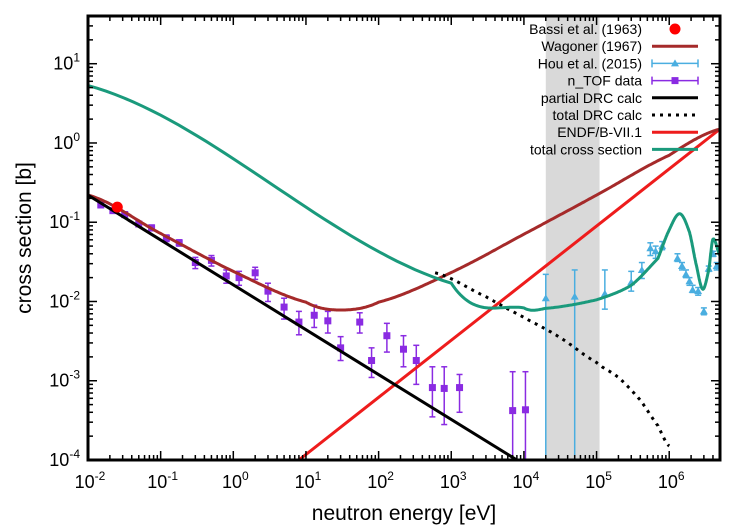 Image resolution: width=732 pixels, height=532 pixels. What do you see at coordinates (453, 480) in the screenshot?
I see `x-tick-label: 10³` at bounding box center [453, 480].